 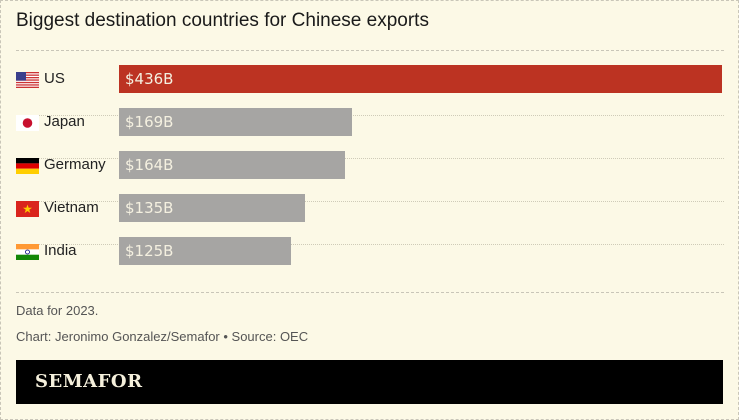 What do you see at coordinates (370, 133) in the screenshot?
I see `bar-row-japan: Japan $169B` at bounding box center [370, 133].